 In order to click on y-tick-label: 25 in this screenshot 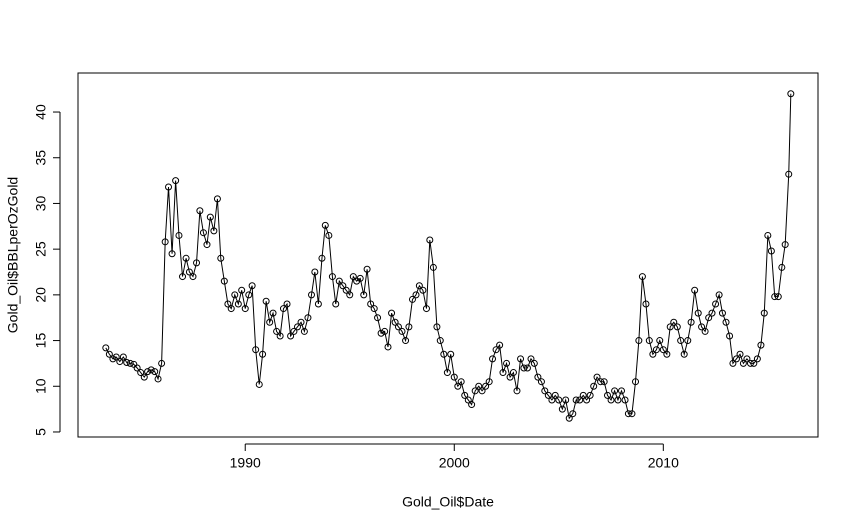, I will do `click(41, 249)`.